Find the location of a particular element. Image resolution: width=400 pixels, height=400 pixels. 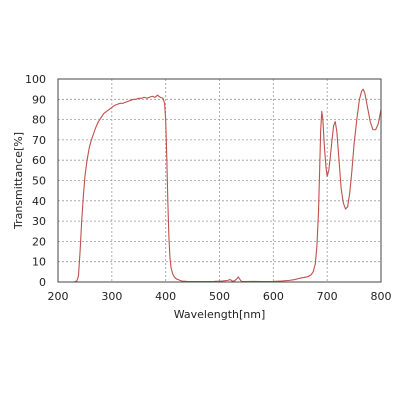

y-tick-label: 20 is located at coordinates (39, 241).